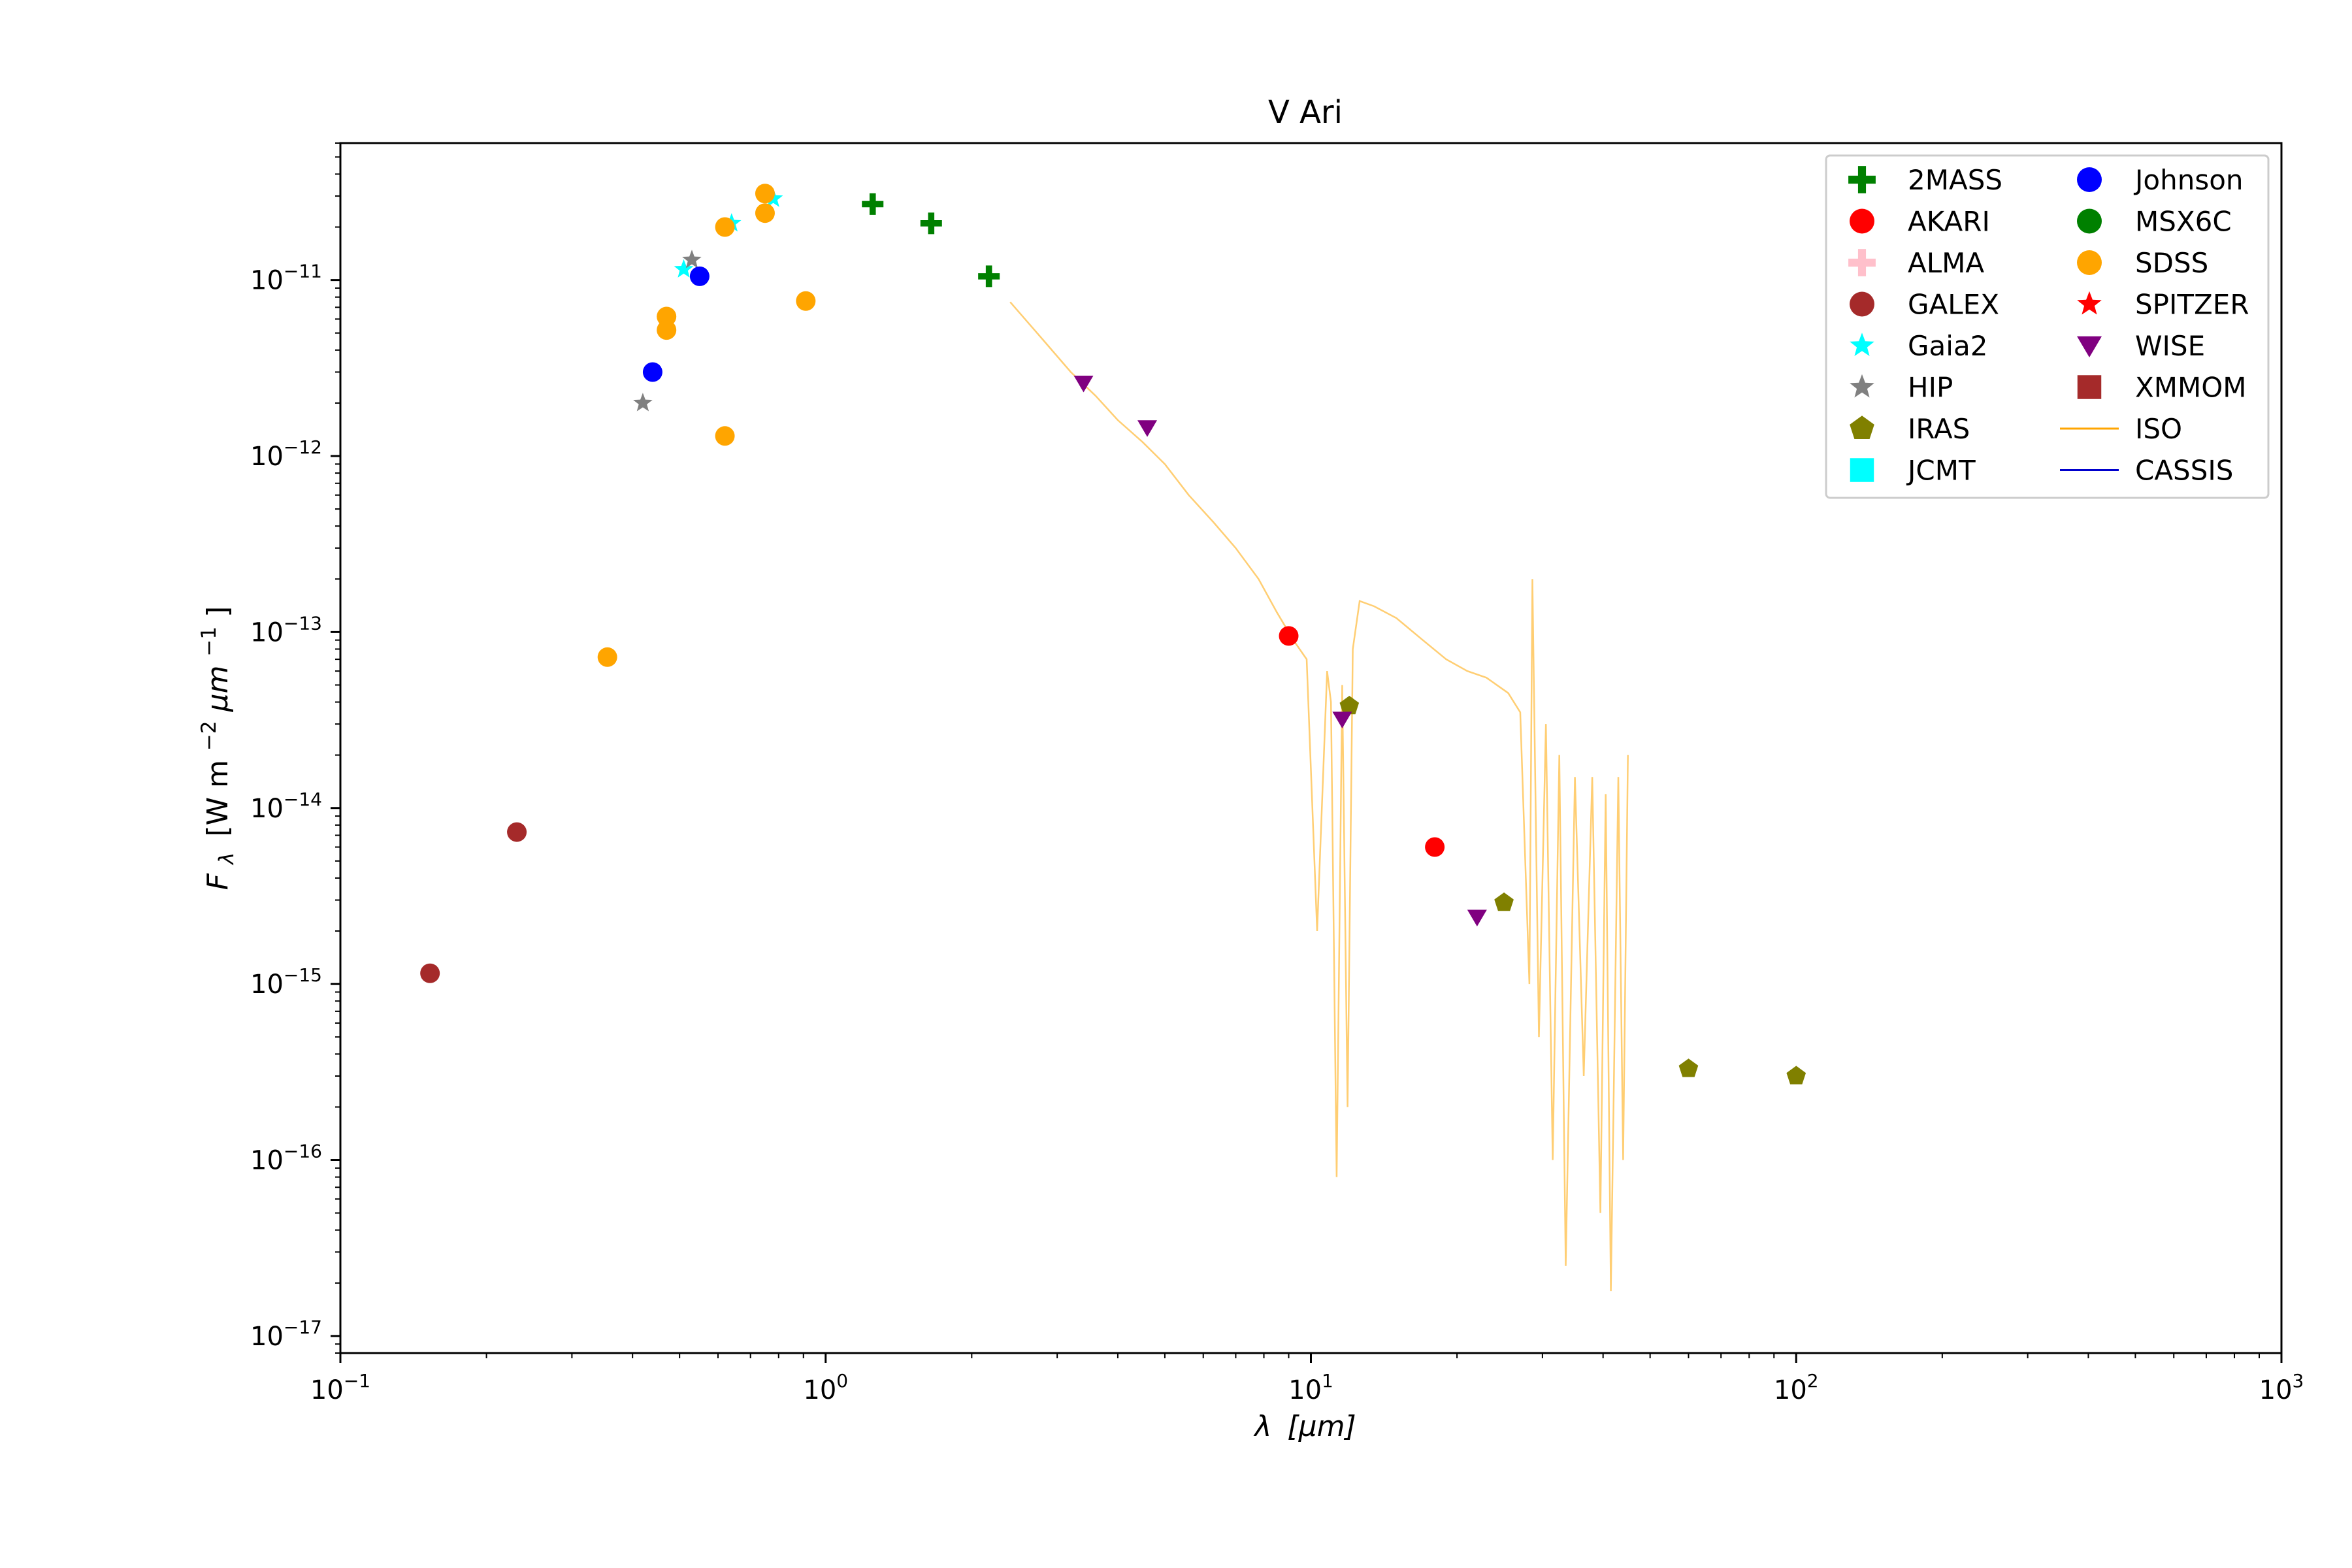 This screenshot has height=1568, width=2352. Describe the element at coordinates (2121, 429) in the screenshot. I see `legend-entry-iso: ISO` at that location.